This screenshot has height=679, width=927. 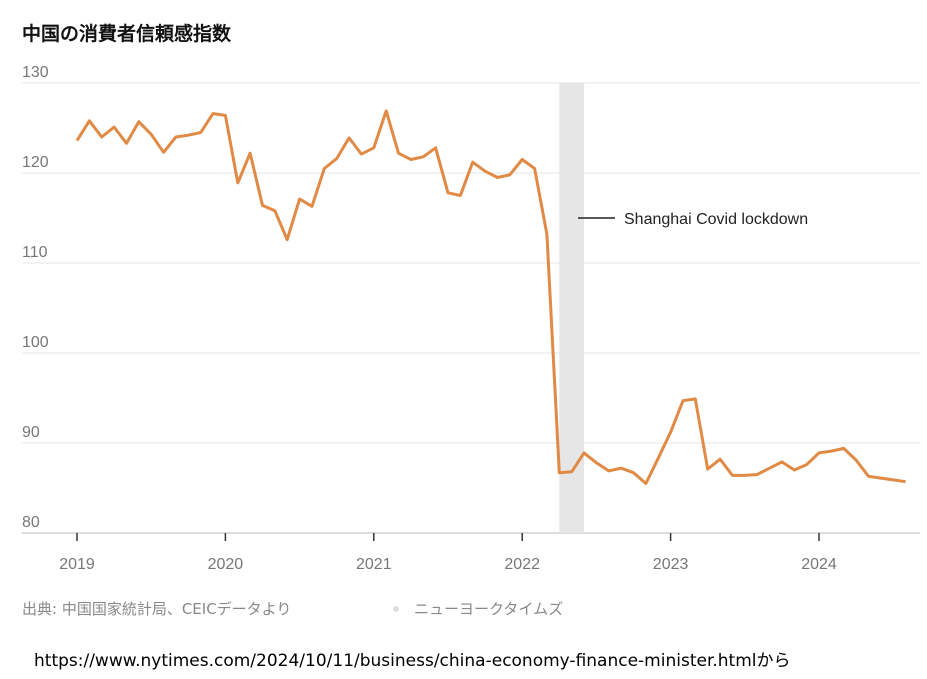 What do you see at coordinates (35, 342) in the screenshot?
I see `y-tick-label: 100` at bounding box center [35, 342].